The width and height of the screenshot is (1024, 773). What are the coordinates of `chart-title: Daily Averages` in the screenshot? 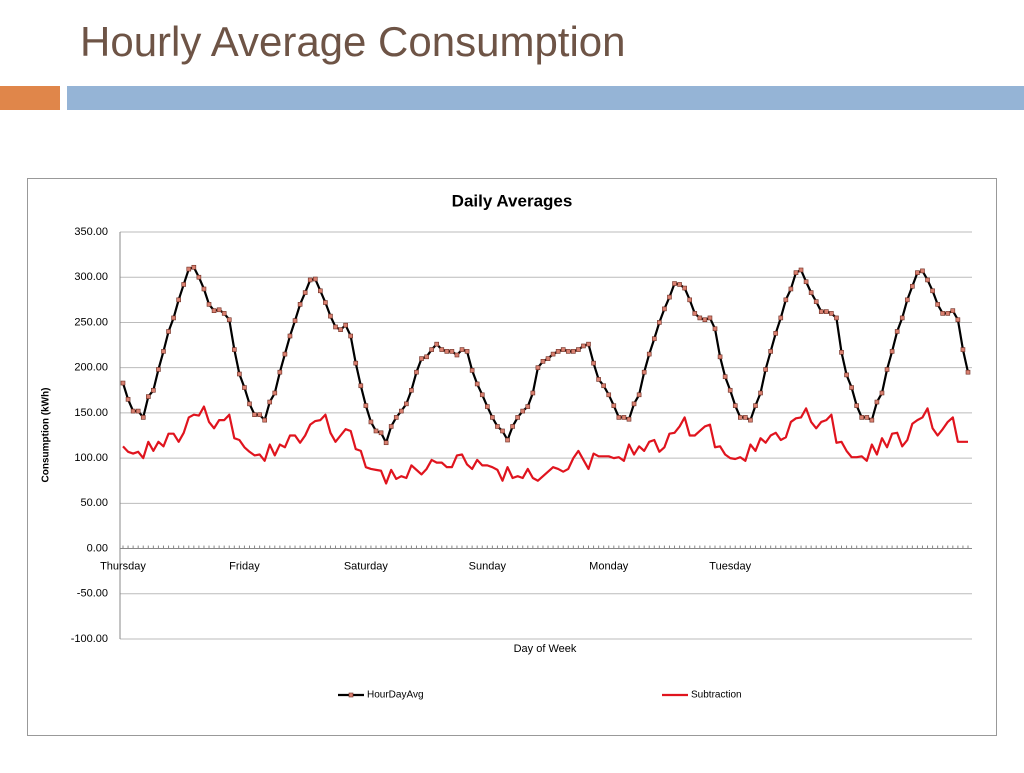 It's located at (512, 200).